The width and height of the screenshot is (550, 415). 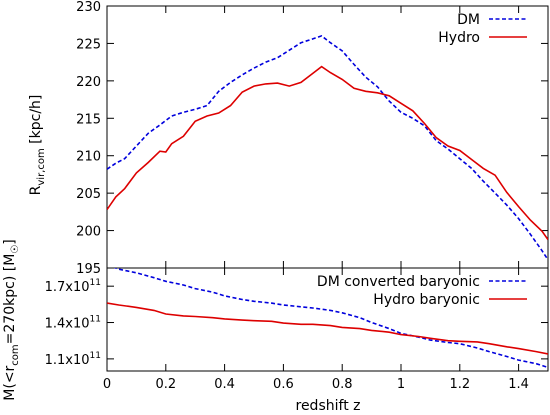 I want to click on bottom-y-axis-title-part-3: ], so click(x=10, y=241).